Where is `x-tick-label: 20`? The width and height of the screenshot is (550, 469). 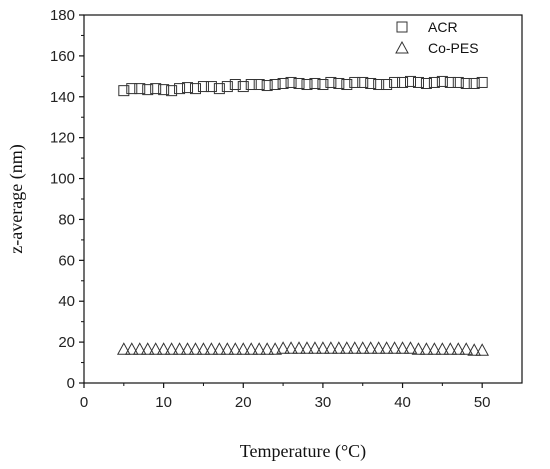 x-tick-label: 20 is located at coordinates (243, 402).